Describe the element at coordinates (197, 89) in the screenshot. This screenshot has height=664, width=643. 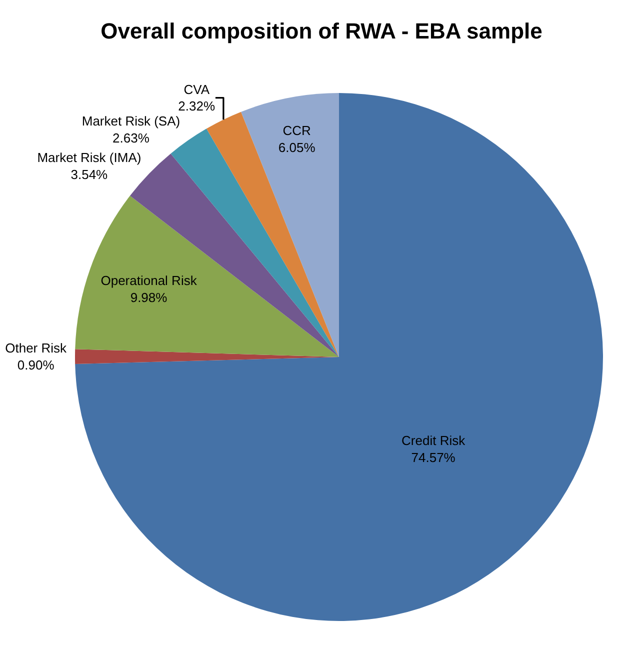
I see `slice-label: CVA` at that location.